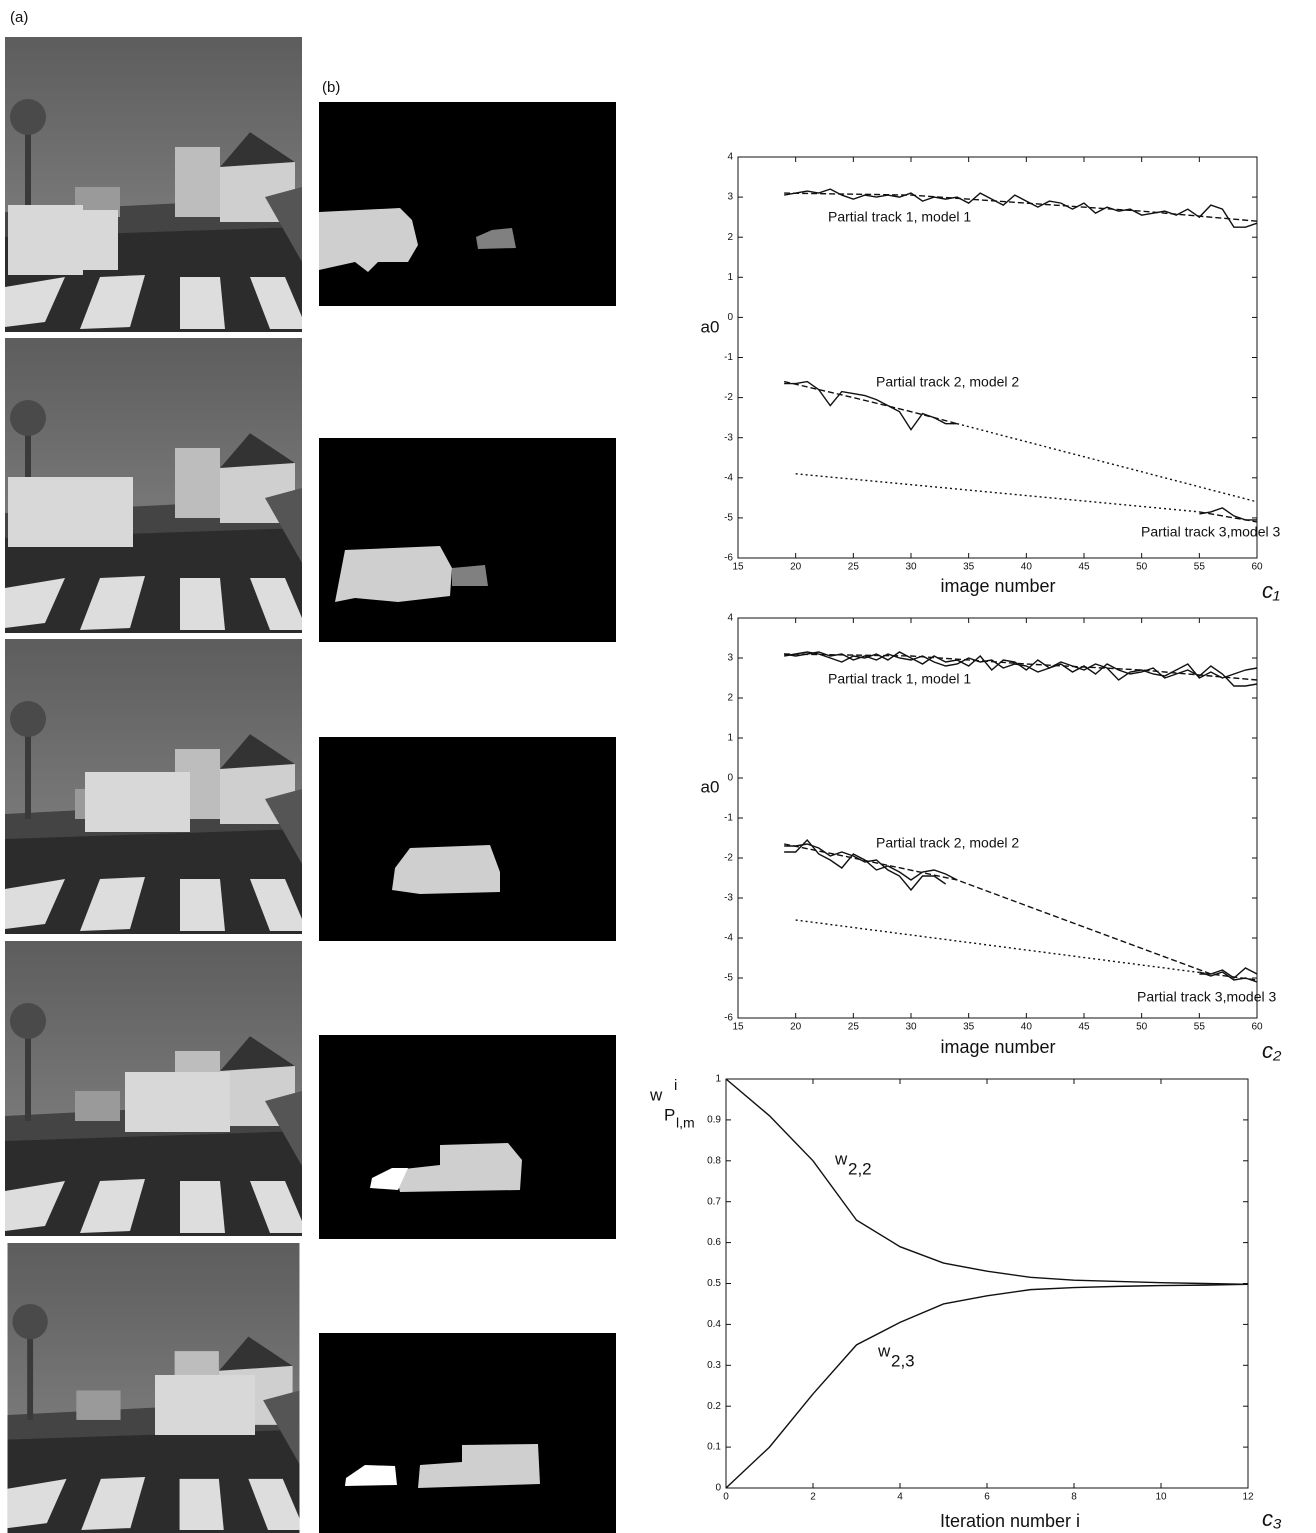 This screenshot has height=1533, width=1316. I want to click on y-tick-label: 0.1, so click(714, 1447).